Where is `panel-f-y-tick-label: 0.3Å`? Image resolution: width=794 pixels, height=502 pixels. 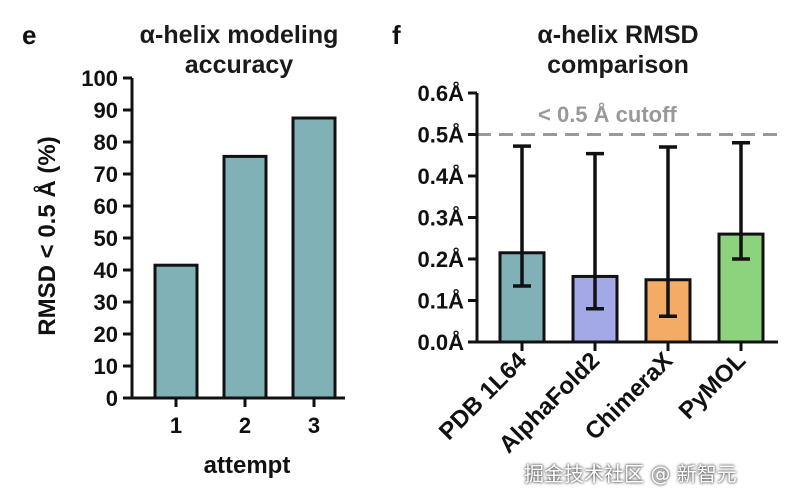
panel-f-y-tick-label: 0.3Å is located at coordinates (441, 218).